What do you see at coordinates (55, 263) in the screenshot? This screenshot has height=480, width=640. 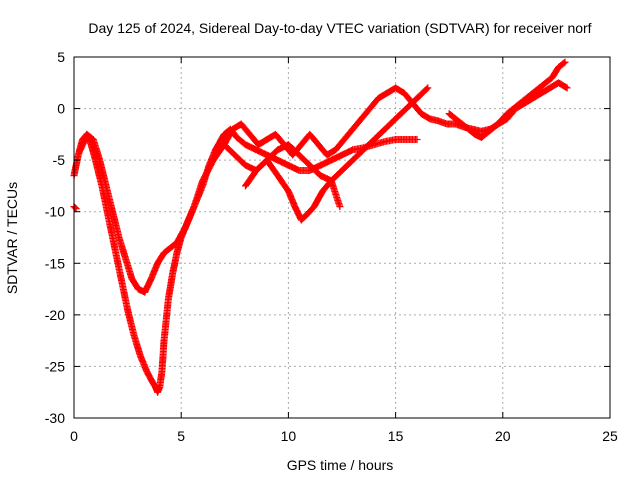 I see `y-tick-label: -15` at bounding box center [55, 263].